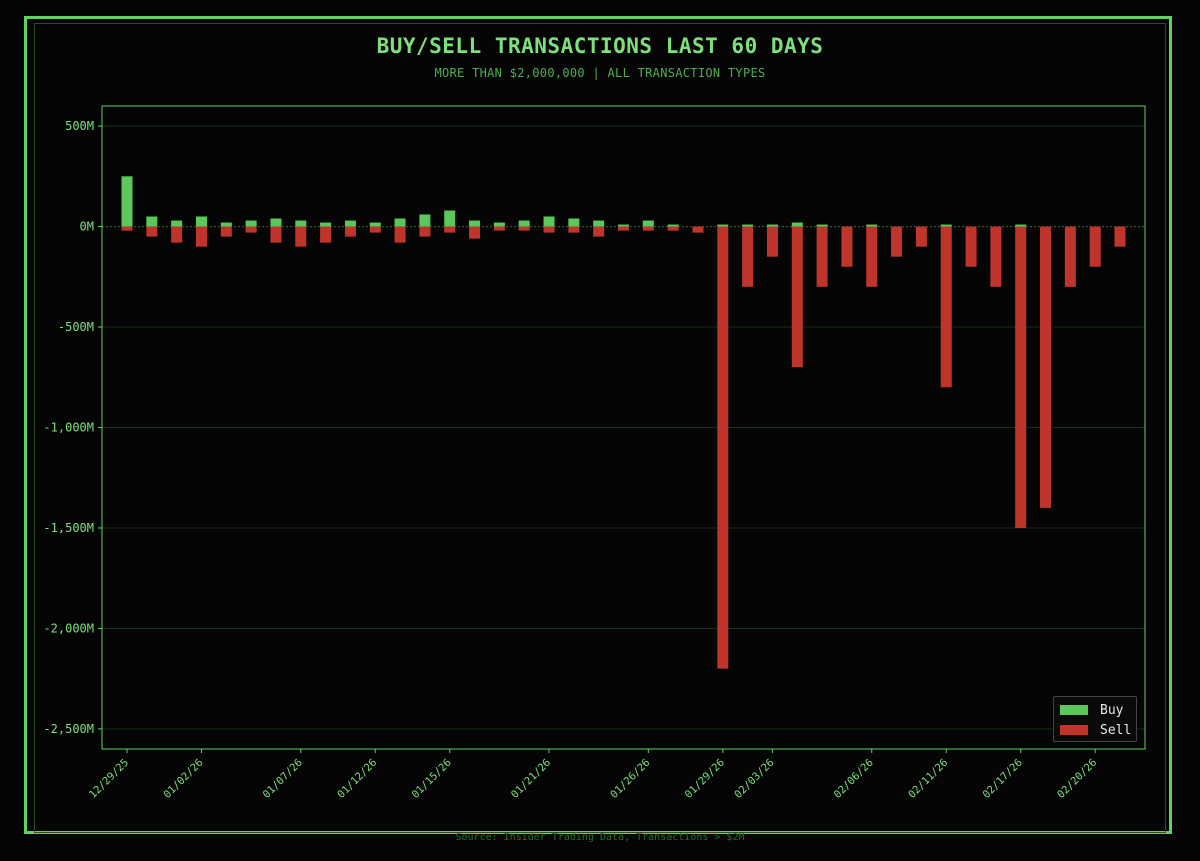  What do you see at coordinates (283, 779) in the screenshot?
I see `x-tick-label: 01/07/26` at bounding box center [283, 779].